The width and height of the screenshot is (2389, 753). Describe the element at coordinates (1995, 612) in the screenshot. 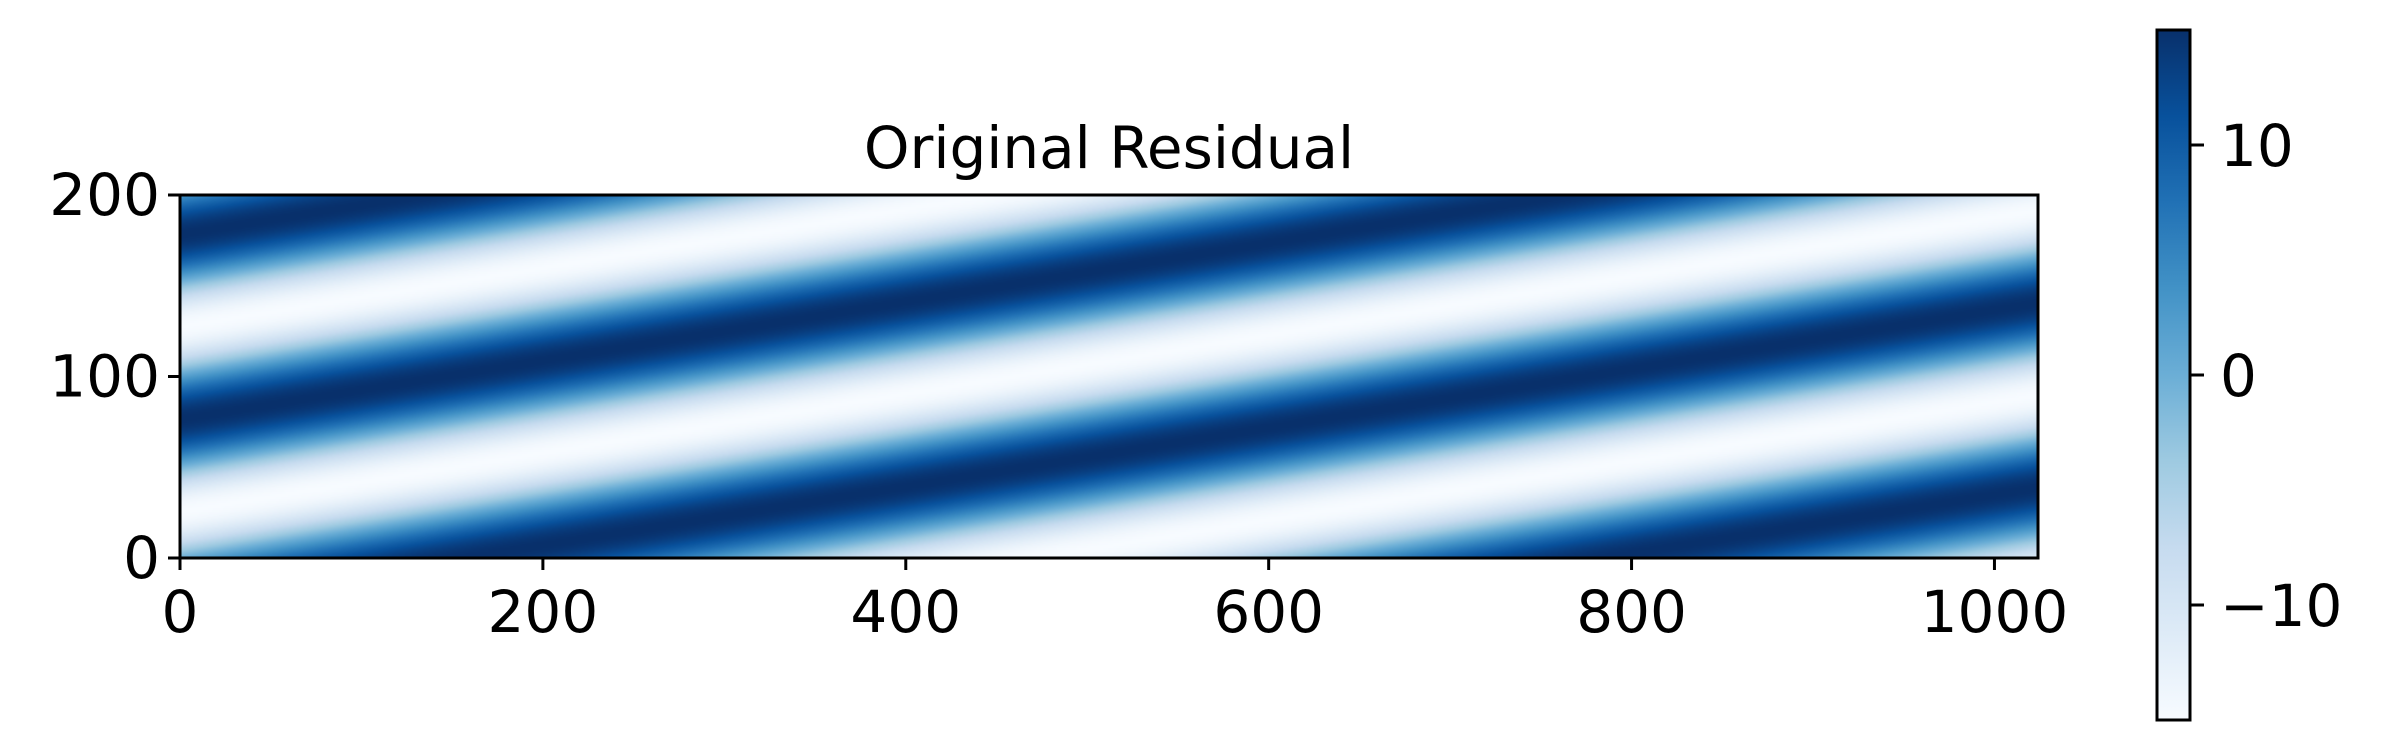

I see `x-tick-label: 1000` at that location.